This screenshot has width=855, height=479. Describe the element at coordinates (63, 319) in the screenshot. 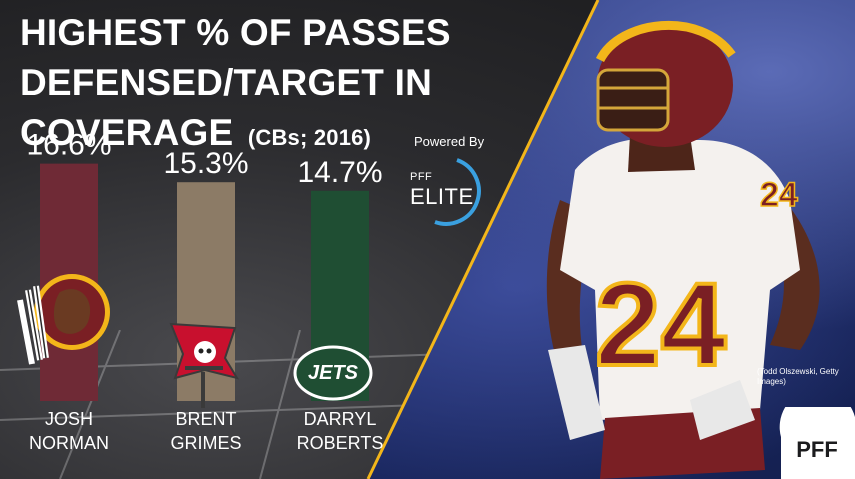

I see `redskins-logo-icon` at that location.